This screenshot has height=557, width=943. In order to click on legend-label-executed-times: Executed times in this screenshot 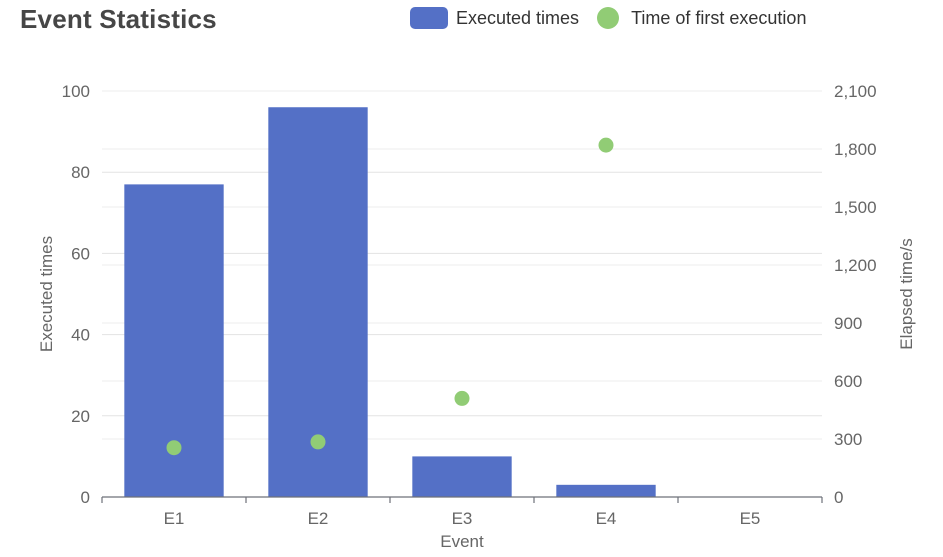, I will do `click(518, 17)`.